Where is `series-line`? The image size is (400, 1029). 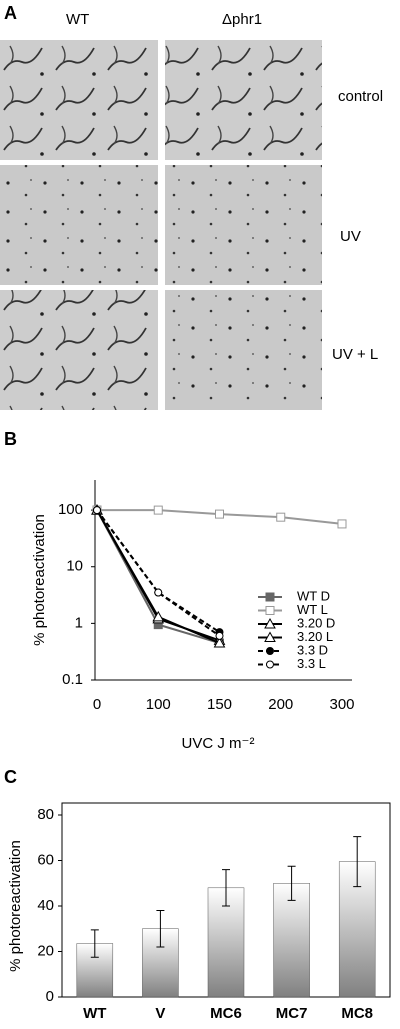 series-line is located at coordinates (158, 573).